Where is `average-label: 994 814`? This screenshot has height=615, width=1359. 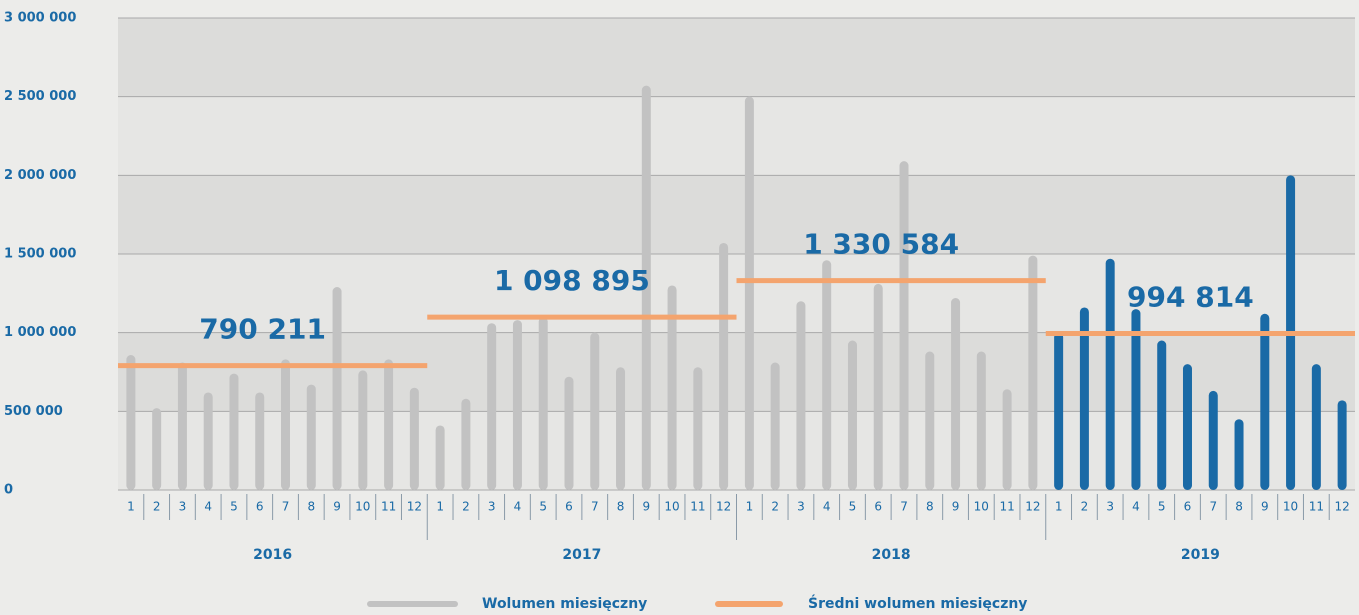 average-label: 994 814 is located at coordinates (1190, 296).